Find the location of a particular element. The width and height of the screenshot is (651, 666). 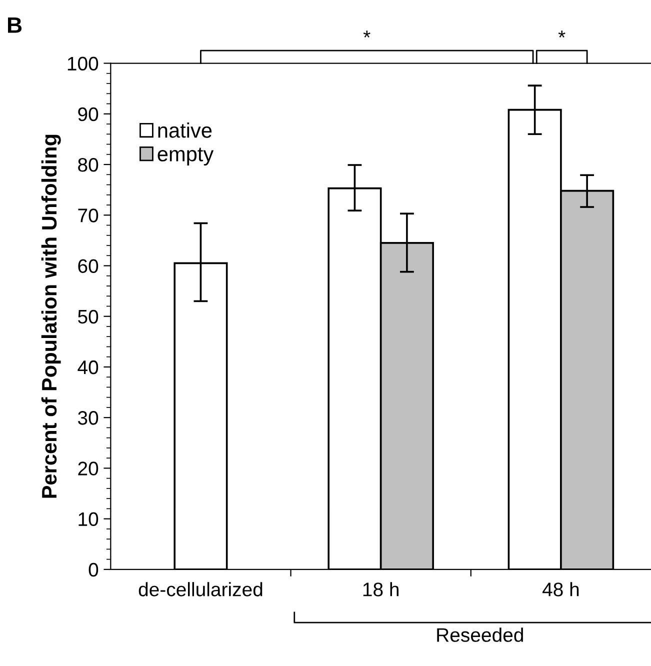

y-tick-label: 50 is located at coordinates (88, 317).